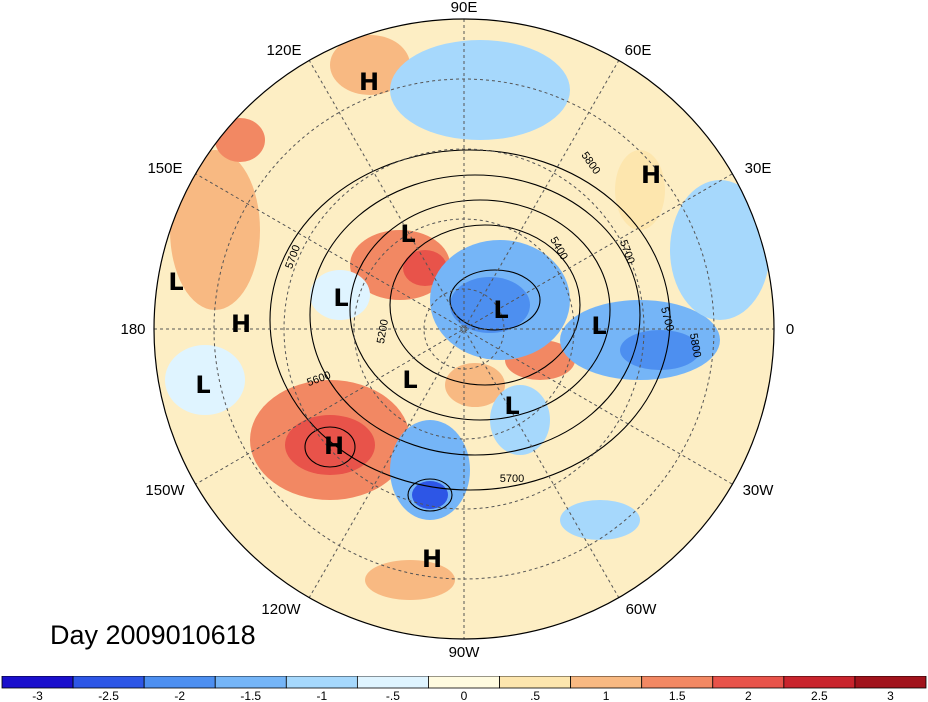 Image resolution: width=928 pixels, height=702 pixels. Describe the element at coordinates (283, 50) in the screenshot. I see `lon-label: 120E` at that location.